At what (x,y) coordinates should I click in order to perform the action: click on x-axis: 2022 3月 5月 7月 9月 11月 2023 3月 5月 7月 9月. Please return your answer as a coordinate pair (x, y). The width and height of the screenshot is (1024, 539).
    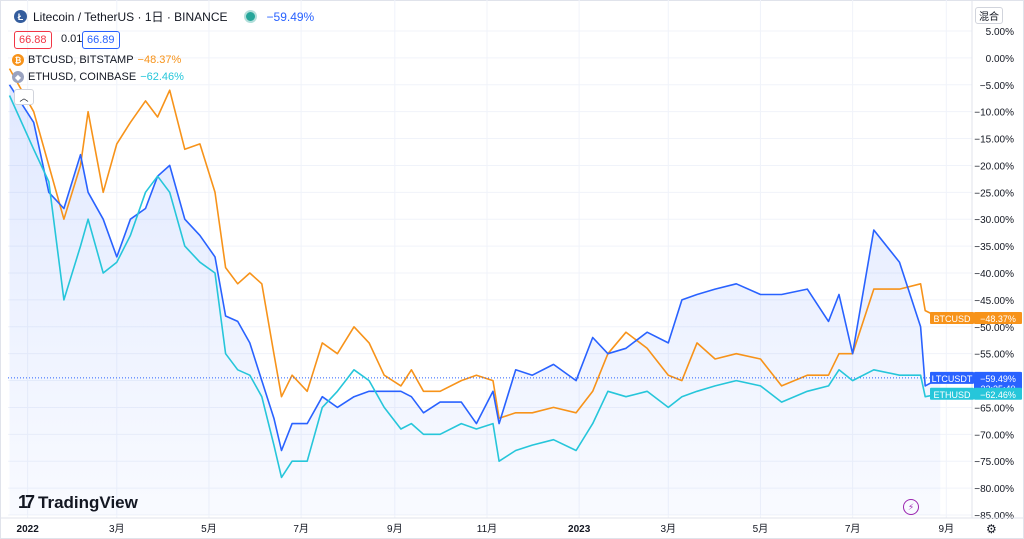
    Looking at the image, I should click on (512, 526).